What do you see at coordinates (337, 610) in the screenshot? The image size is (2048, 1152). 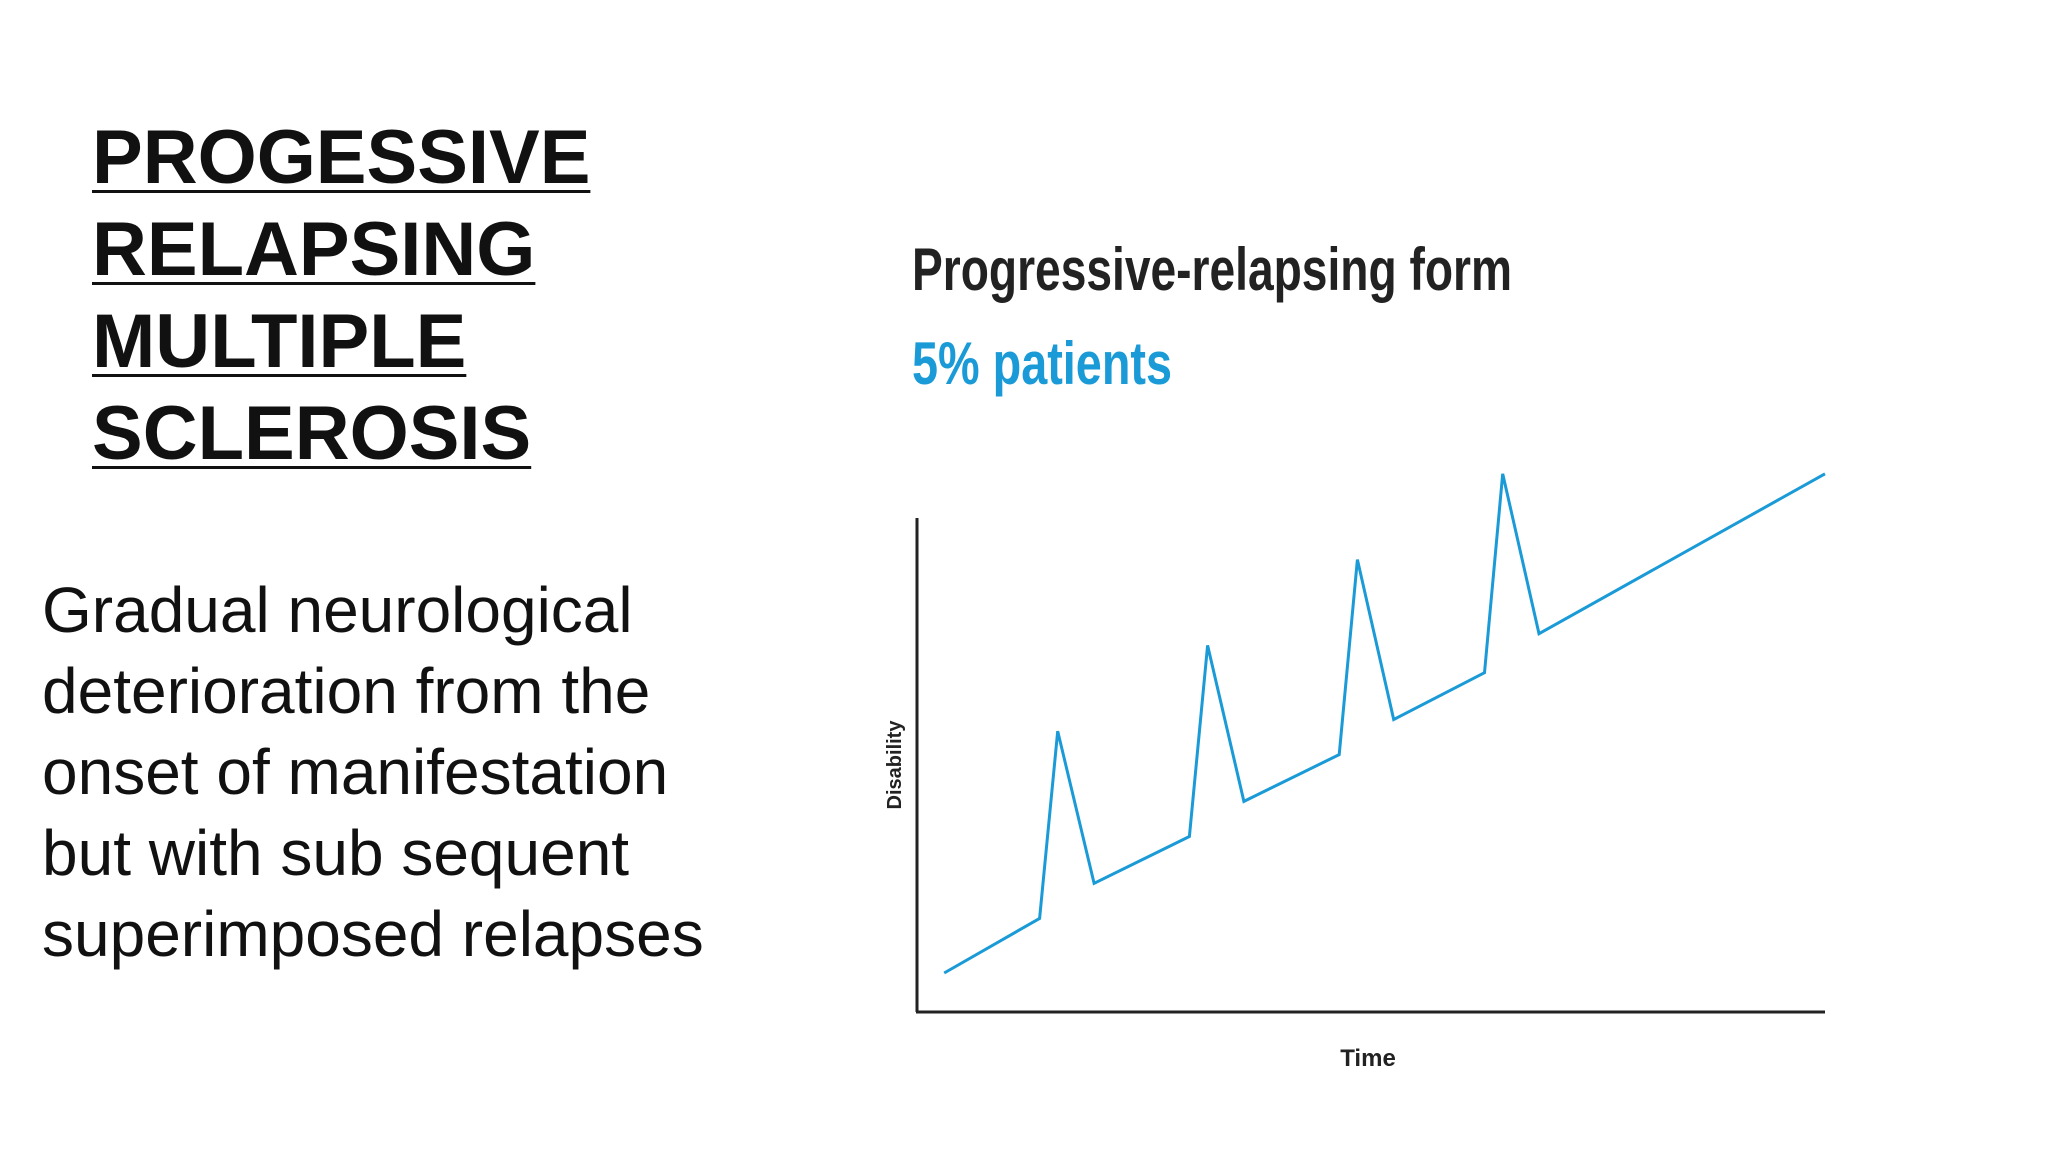 I see `body-line: Gradual neurological` at bounding box center [337, 610].